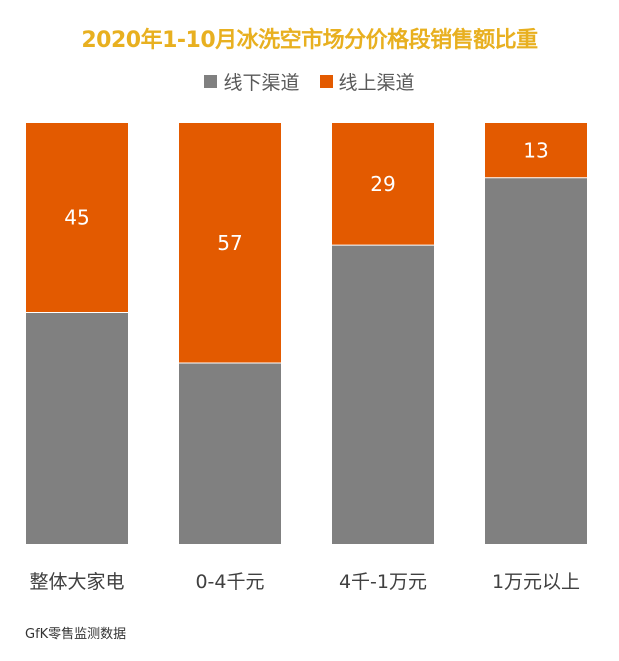 Image resolution: width=619 pixels, height=661 pixels. I want to click on data-label-online-0: 45, so click(76, 218).